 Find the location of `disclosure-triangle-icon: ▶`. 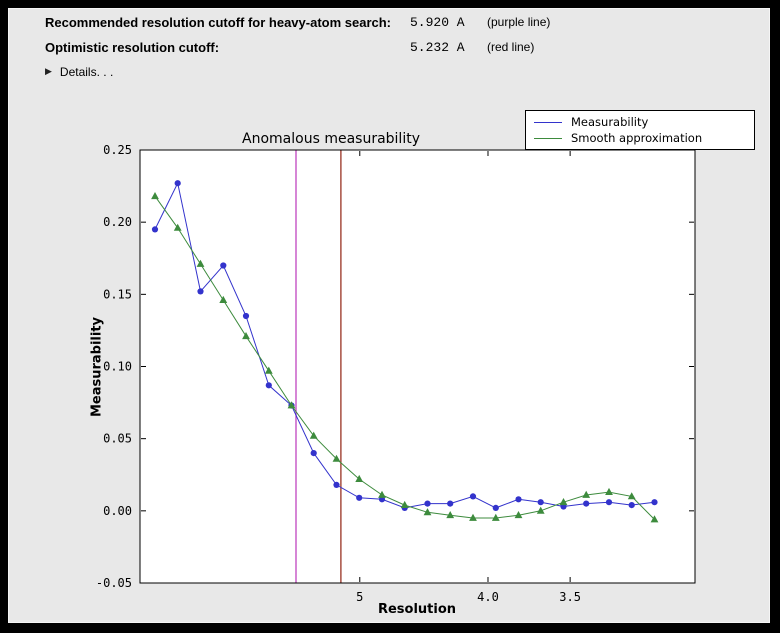

disclosure-triangle-icon: ▶ is located at coordinates (48, 71).